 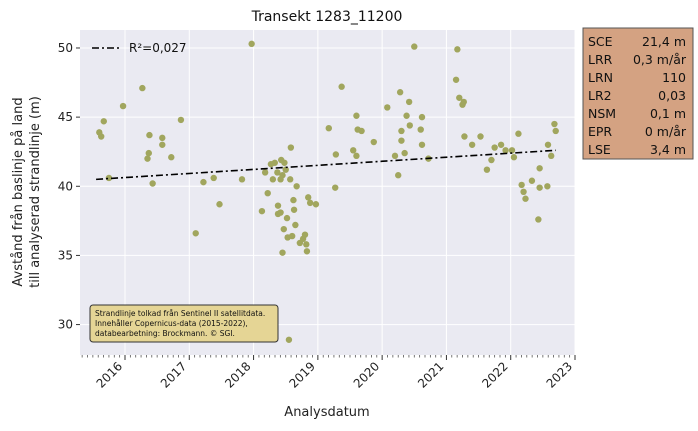 What do you see at coordinates (600, 95) in the screenshot?
I see `stat-label: LR2` at bounding box center [600, 95].